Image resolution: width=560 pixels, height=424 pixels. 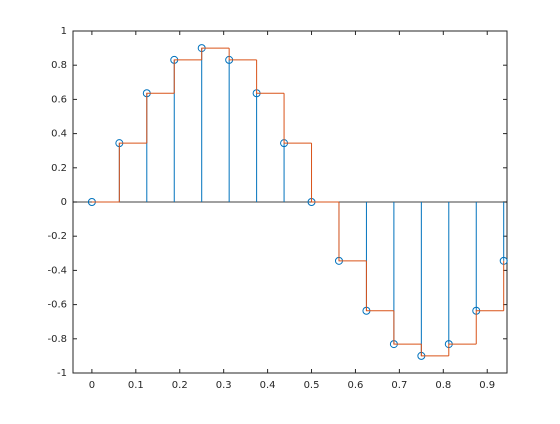 I want to click on x-tick-label: 0.1, so click(x=136, y=385).